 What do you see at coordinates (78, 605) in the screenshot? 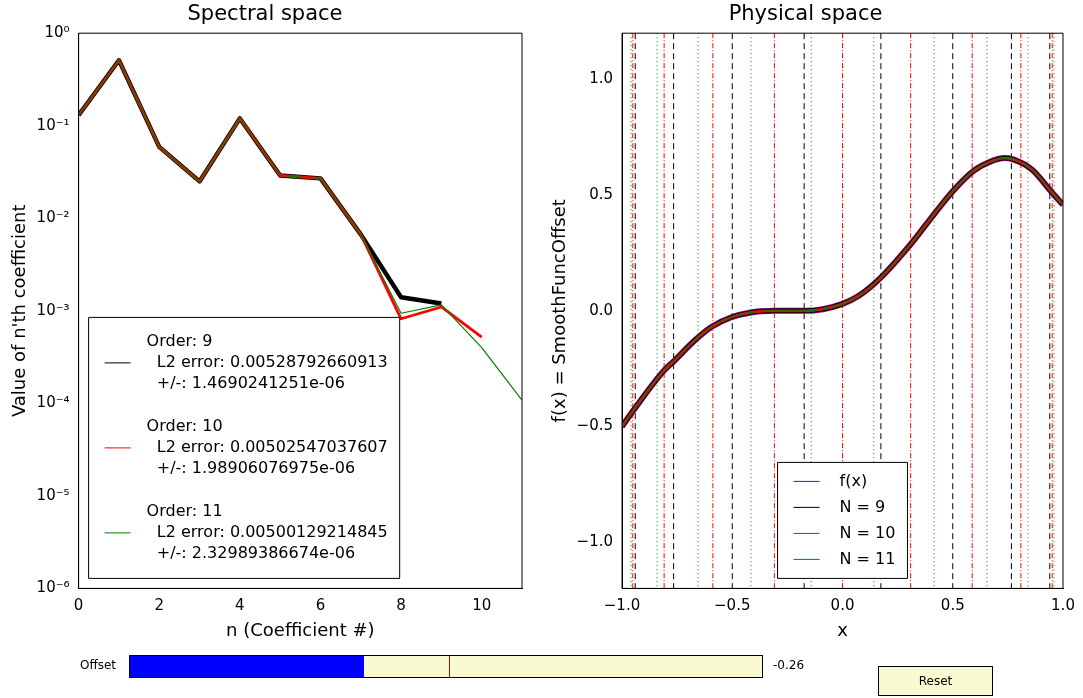
I see `x-tick-label: 0` at bounding box center [78, 605].